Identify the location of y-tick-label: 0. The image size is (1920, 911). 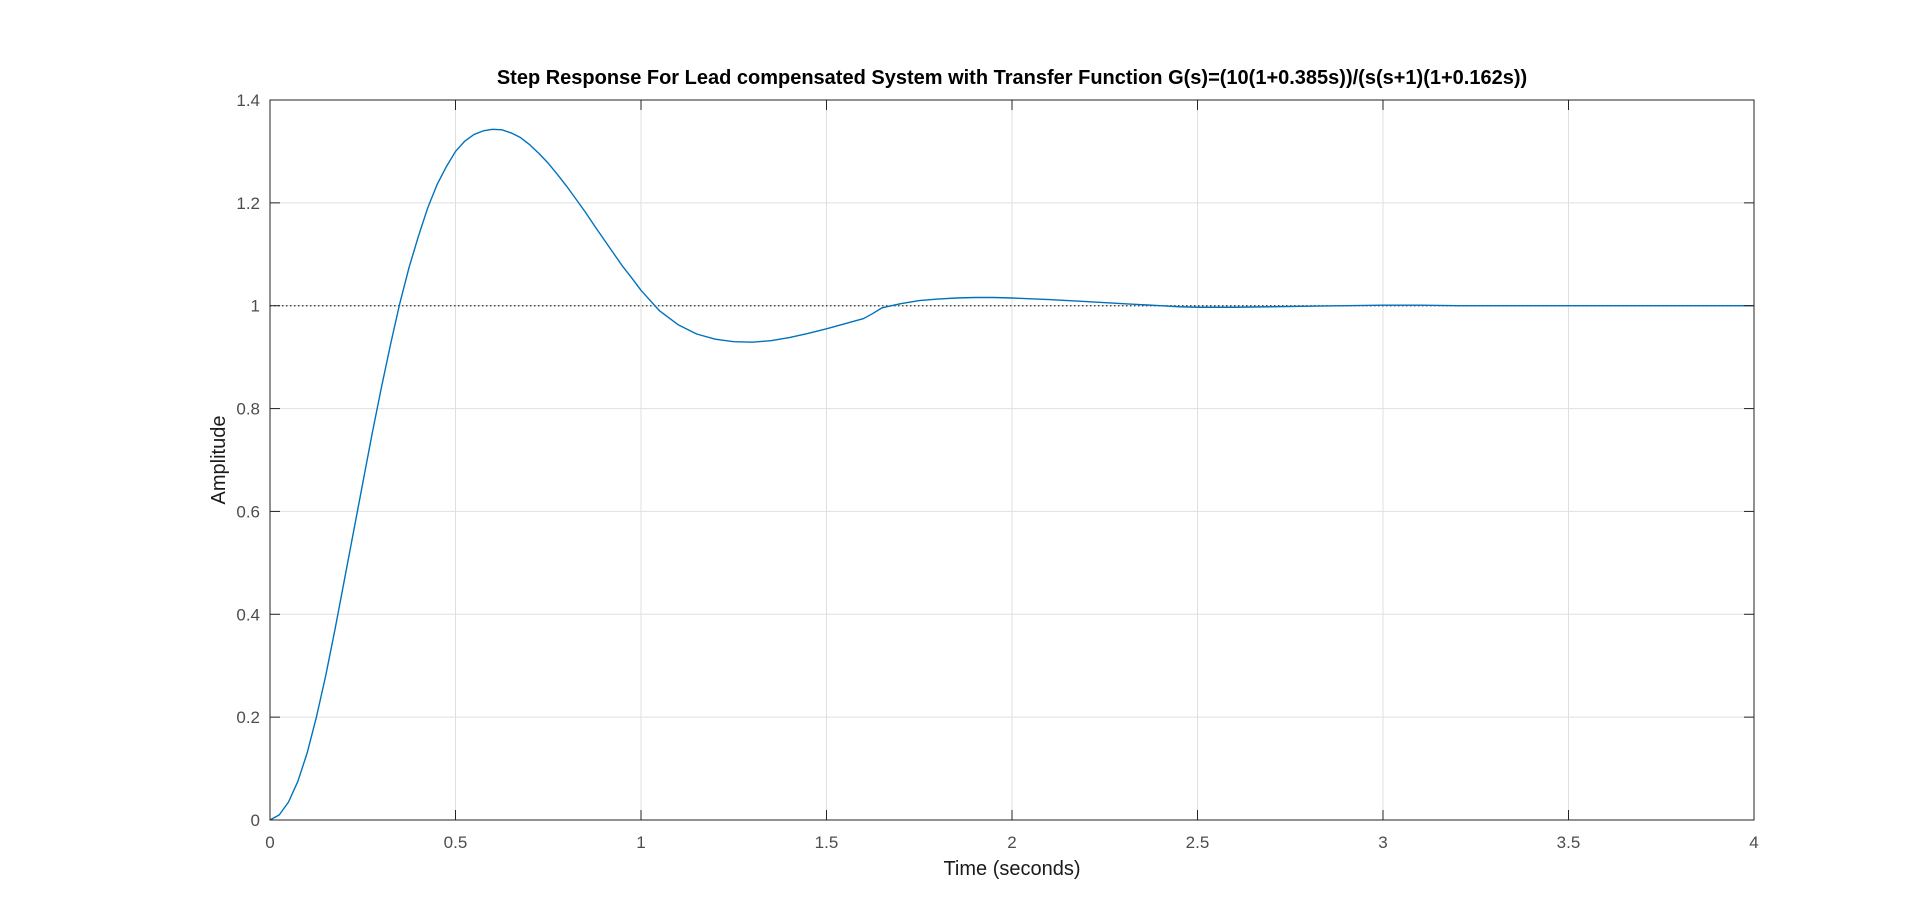
(255, 820).